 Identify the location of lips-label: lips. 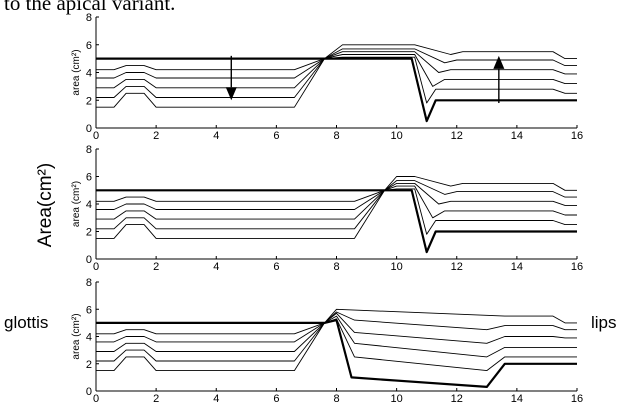
(604, 322).